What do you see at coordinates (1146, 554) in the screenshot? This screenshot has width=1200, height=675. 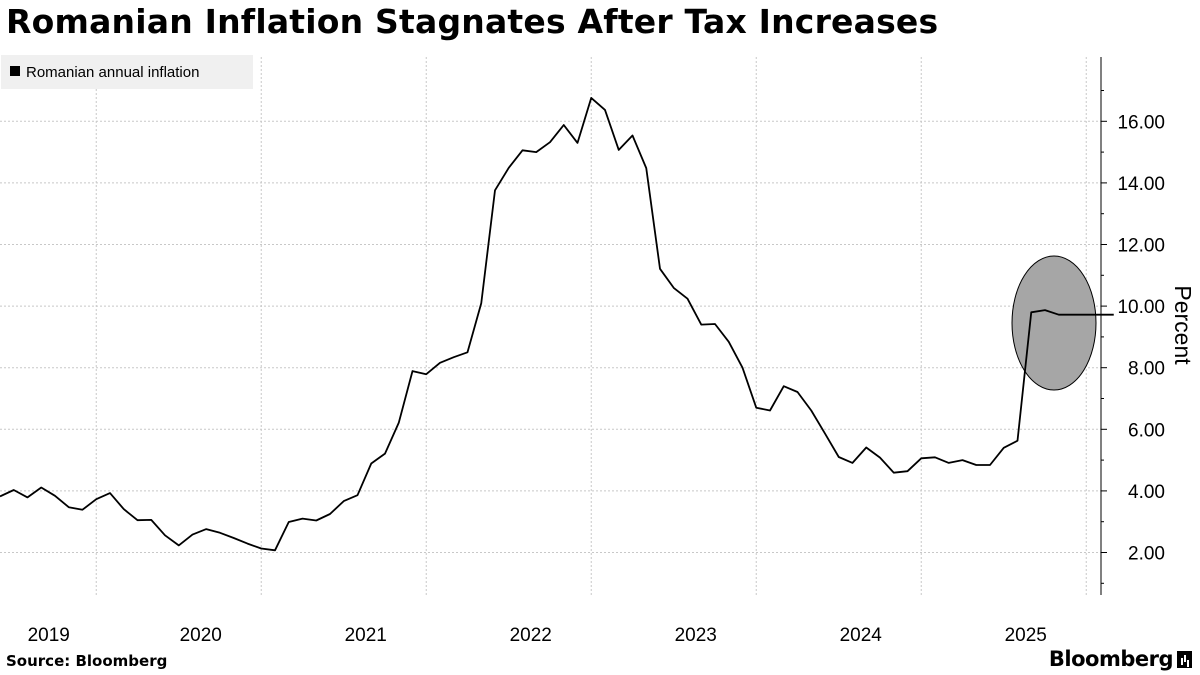 I see `y-tick-label: 2.00` at bounding box center [1146, 554].